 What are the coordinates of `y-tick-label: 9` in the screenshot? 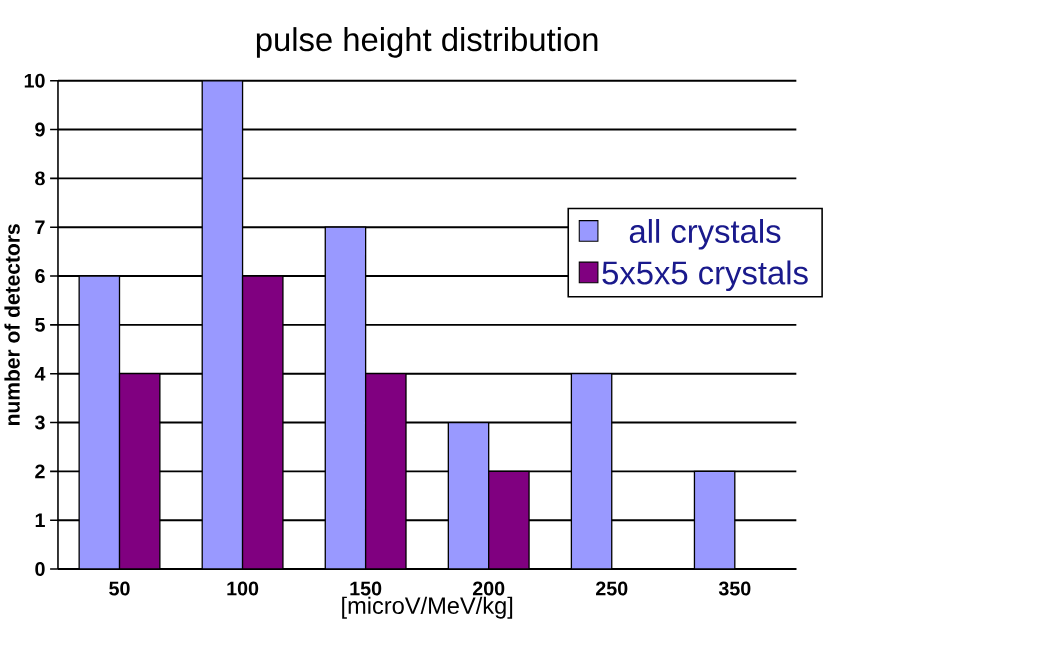 It's located at (40, 129).